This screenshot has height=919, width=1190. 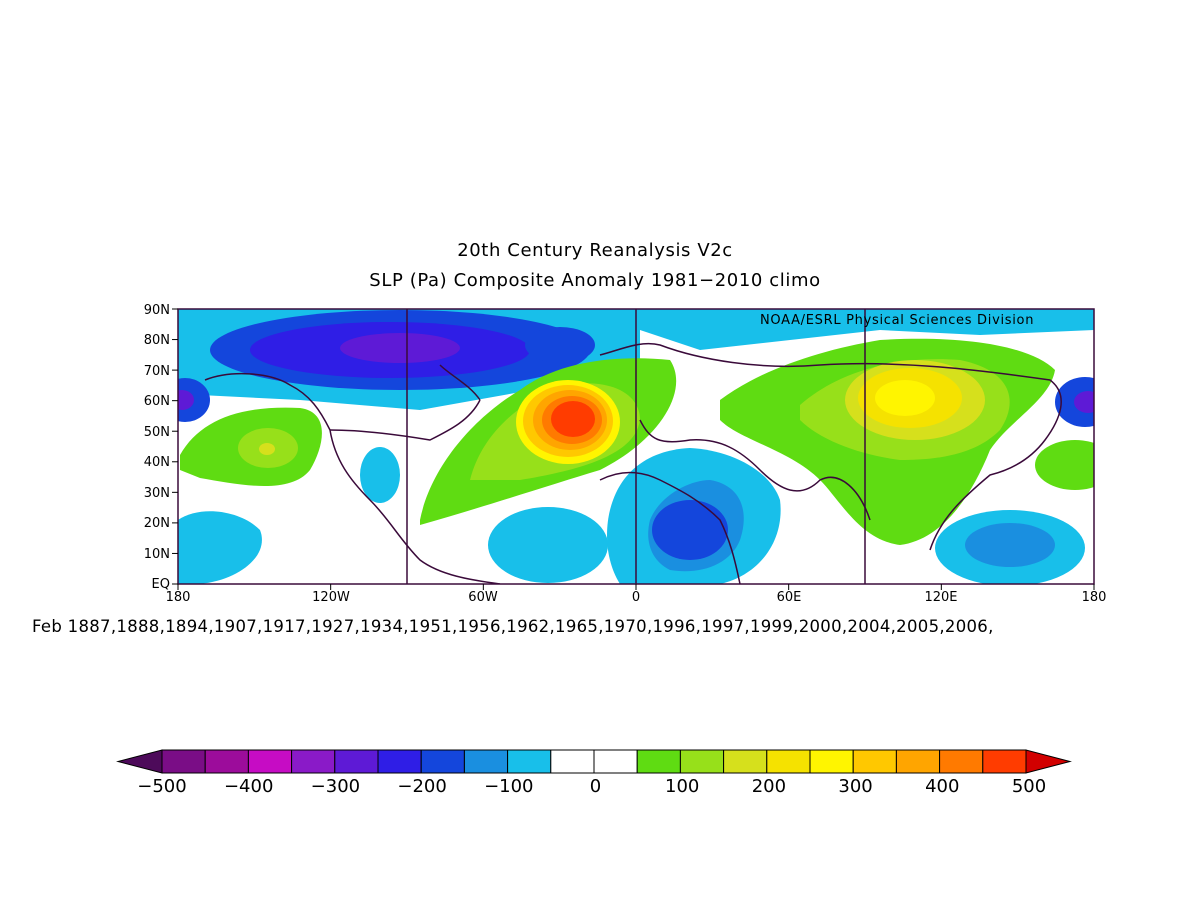 I want to click on lon-label: 60W, so click(x=483, y=597).